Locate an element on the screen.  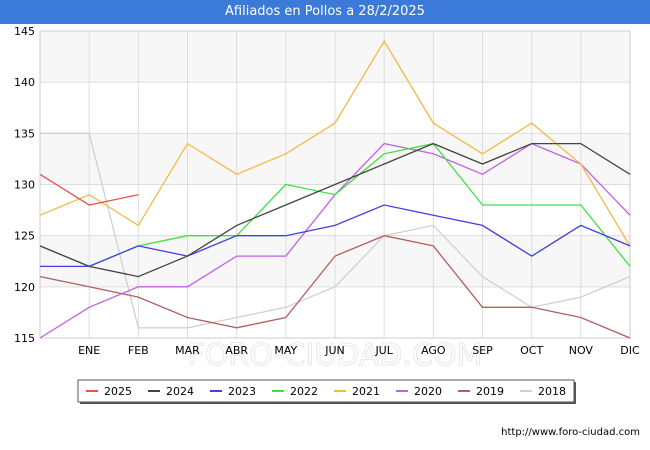
x-tick-label: ENE is located at coordinates (89, 350).